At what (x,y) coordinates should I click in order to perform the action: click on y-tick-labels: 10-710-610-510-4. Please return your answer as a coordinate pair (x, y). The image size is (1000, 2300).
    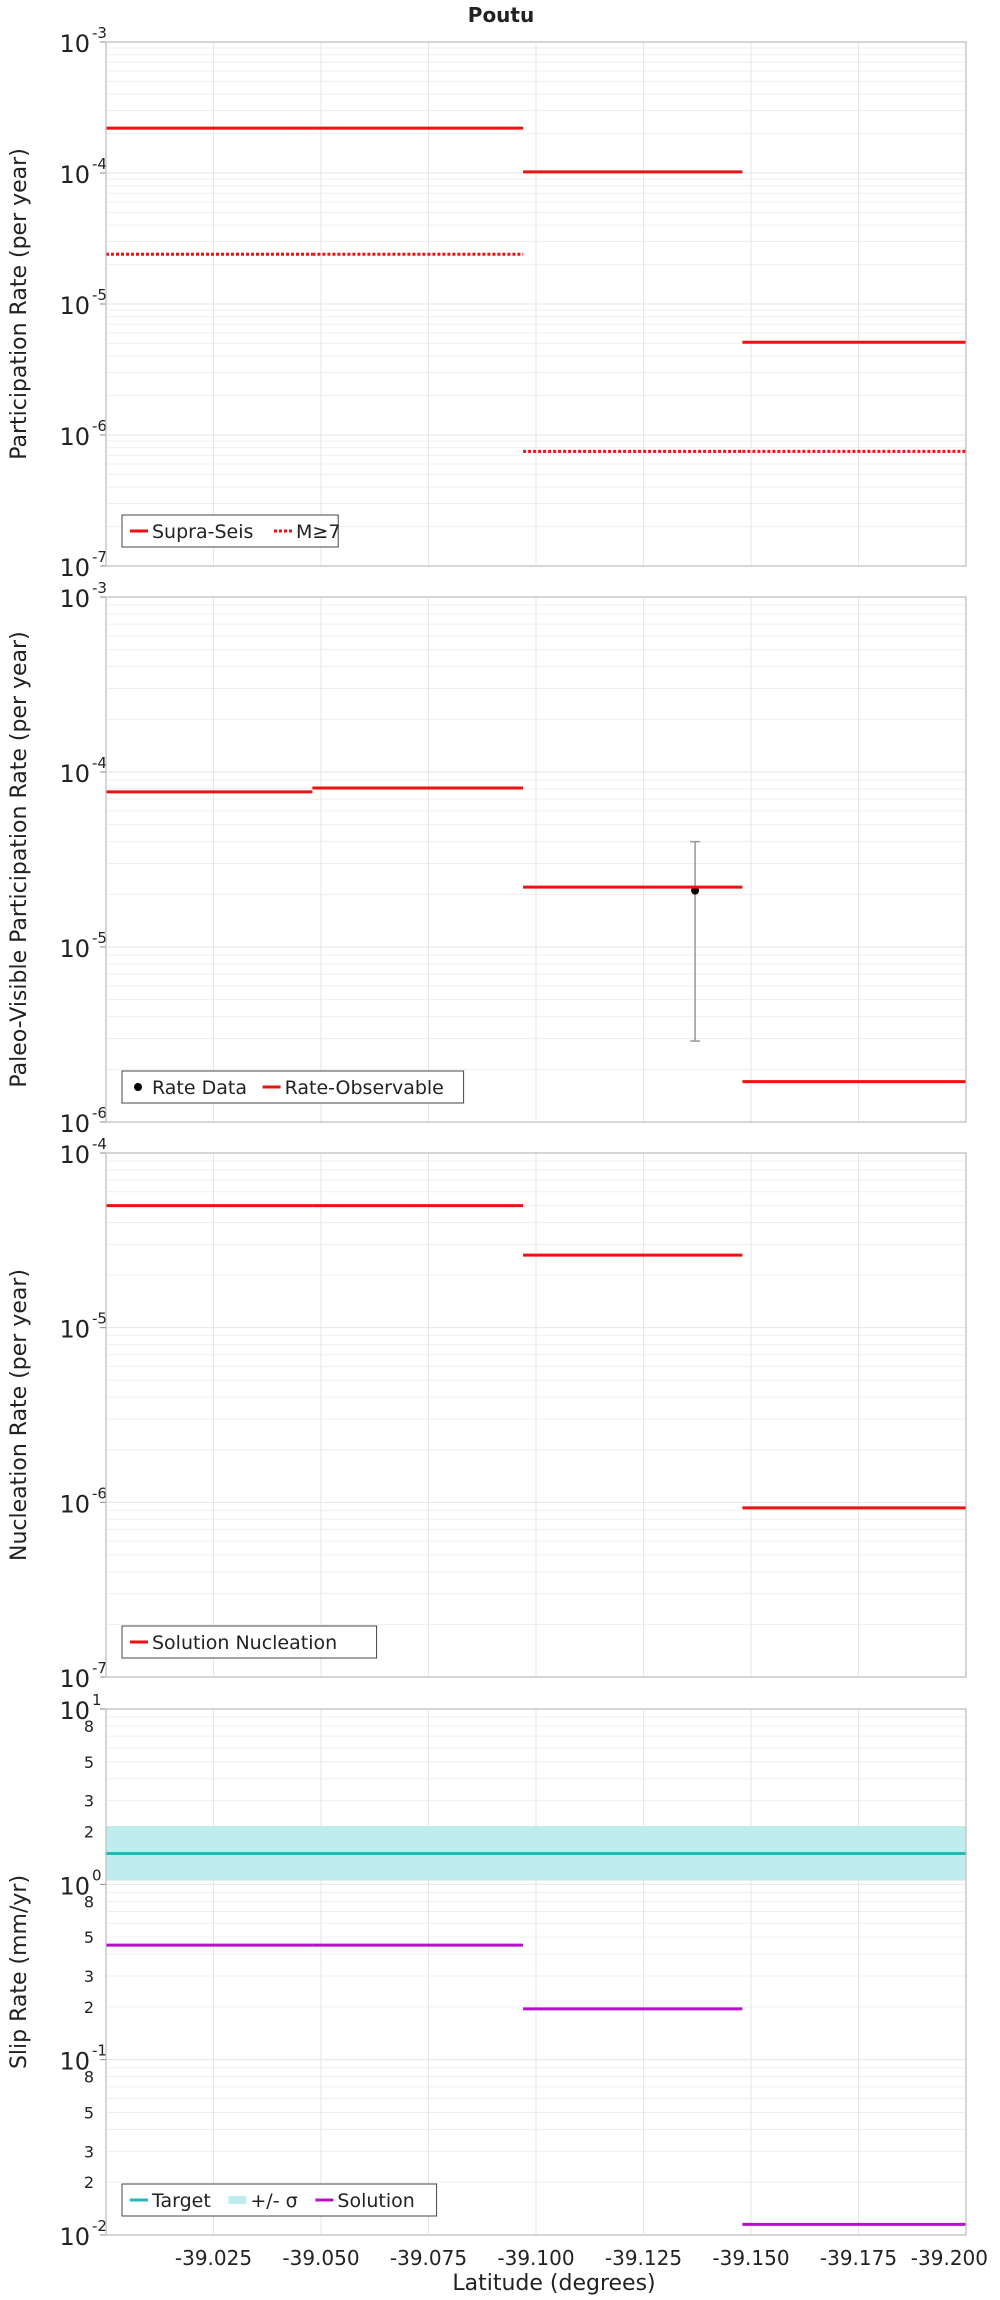
    Looking at the image, I should click on (83, 1414).